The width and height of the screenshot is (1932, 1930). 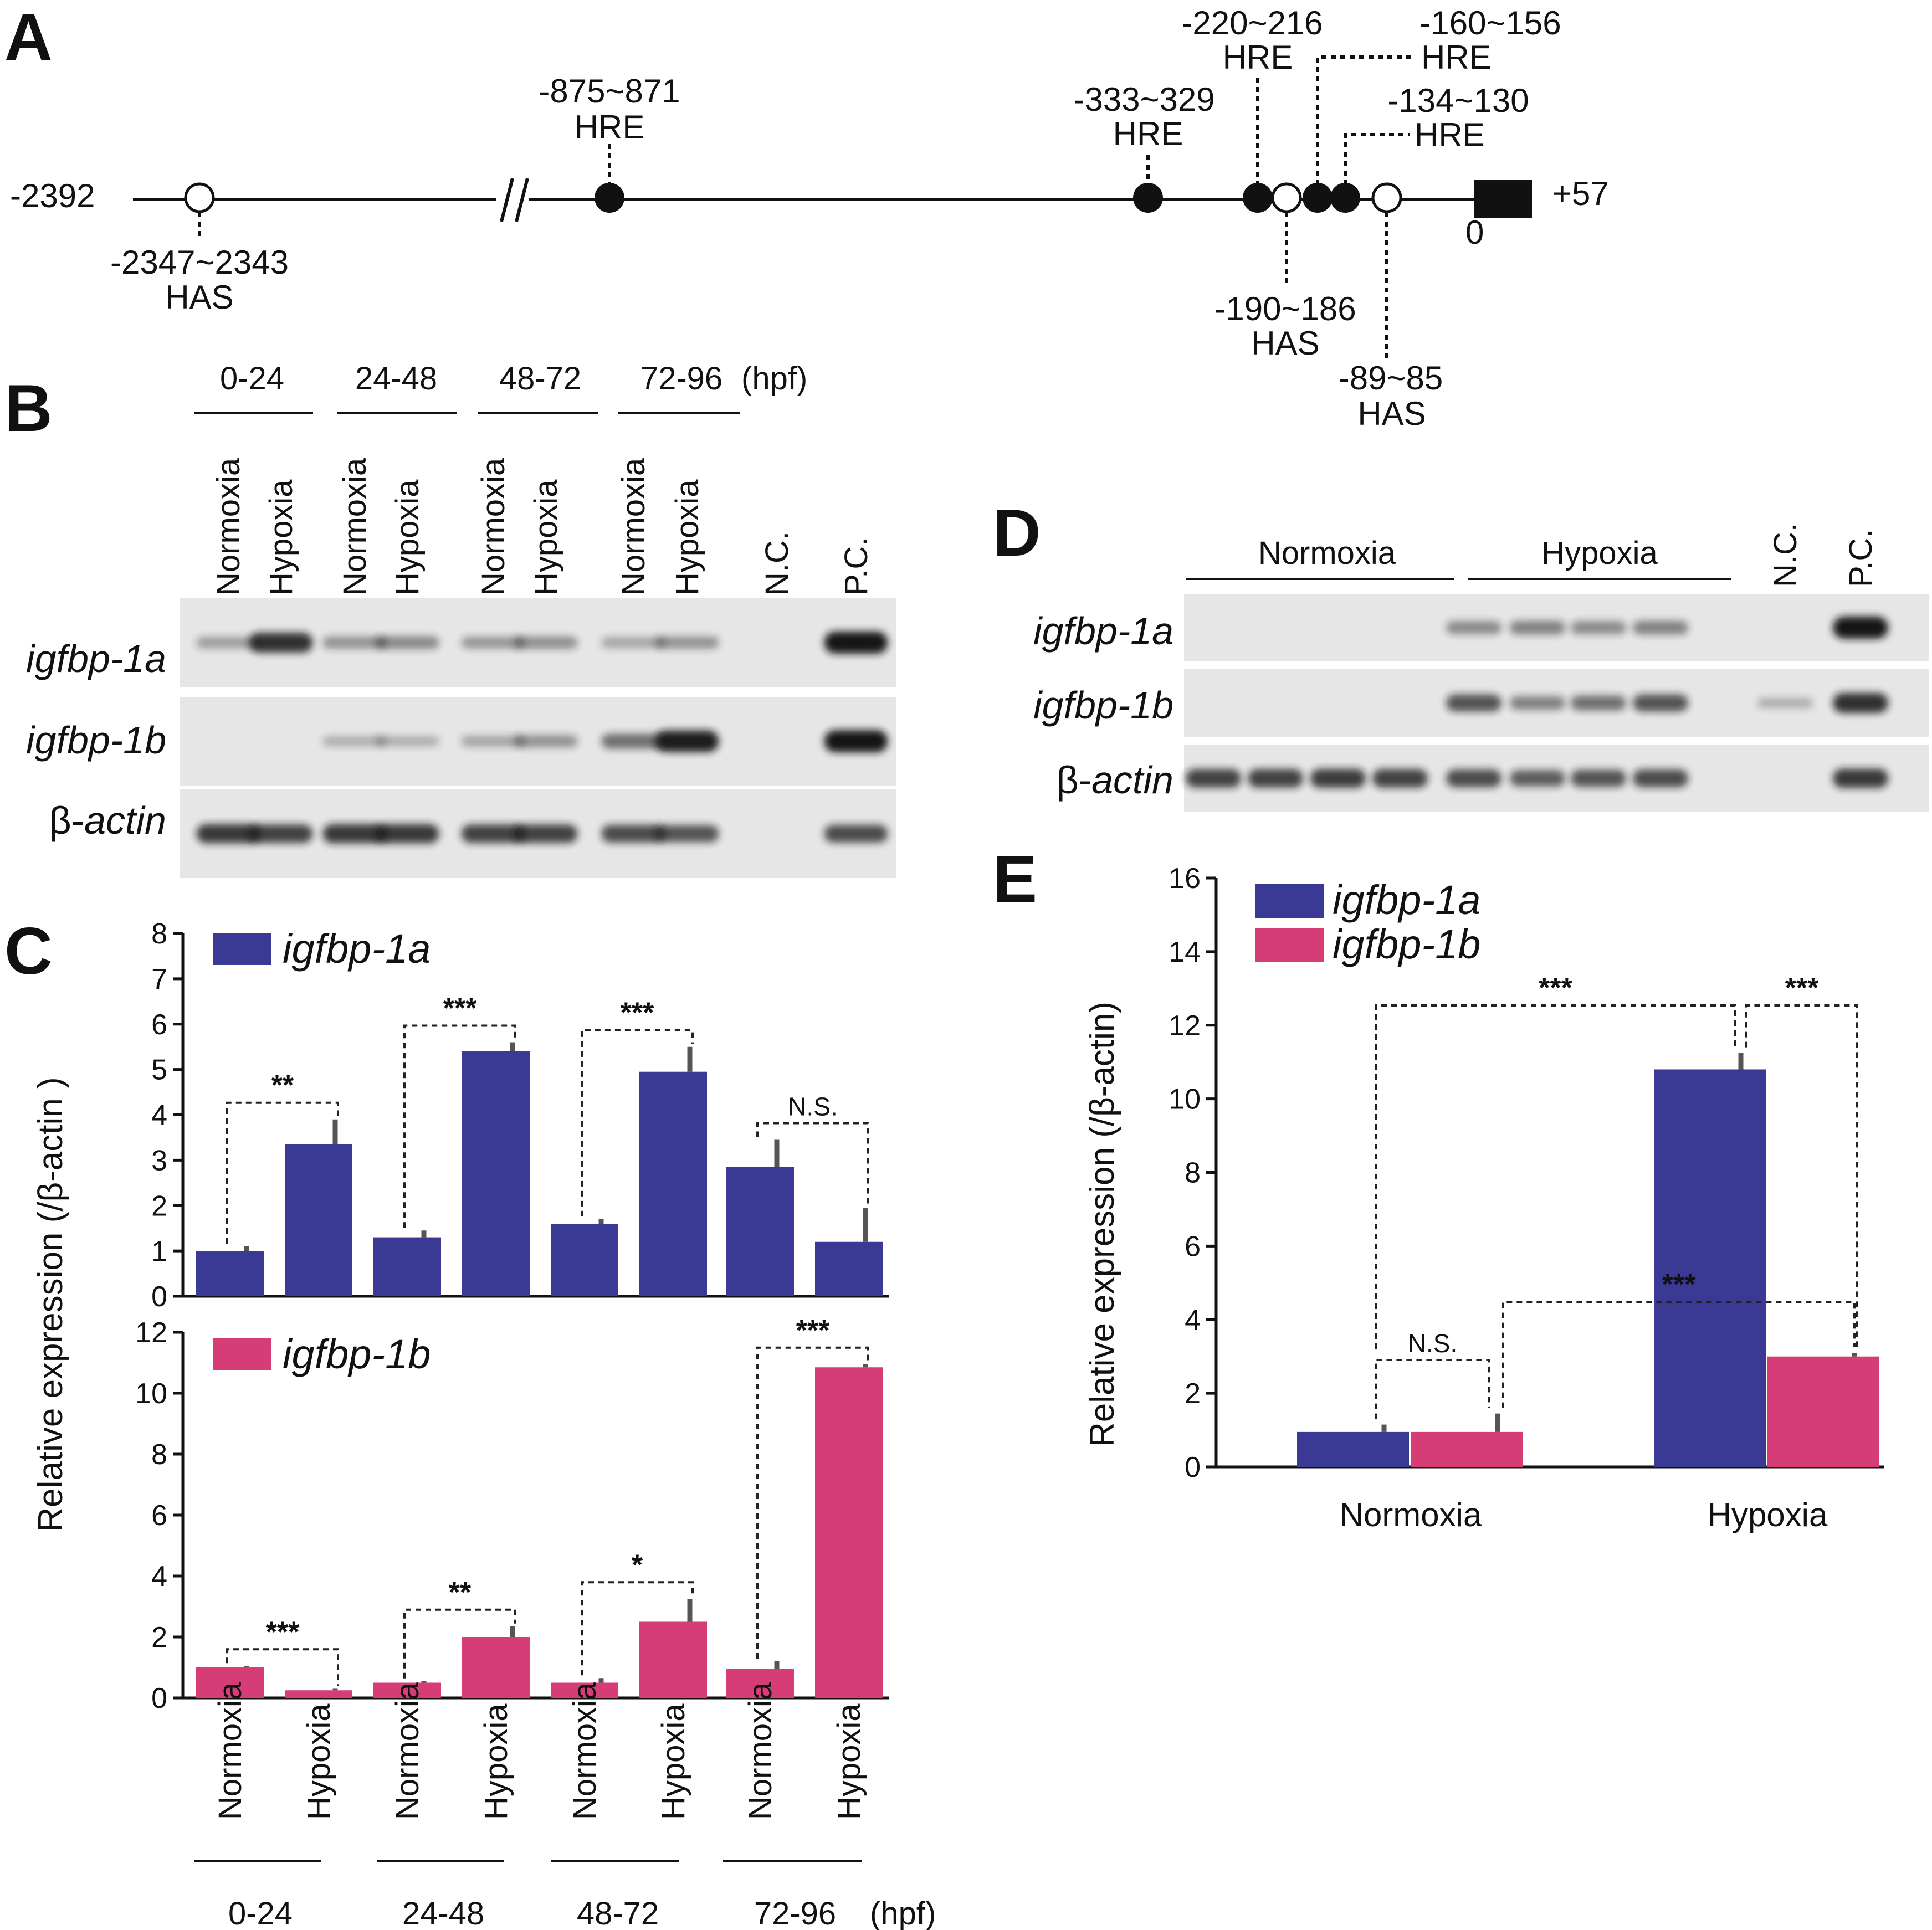 What do you see at coordinates (1102, 1224) in the screenshot?
I see `y-axis-label: Relative expression (/β-actin)` at bounding box center [1102, 1224].